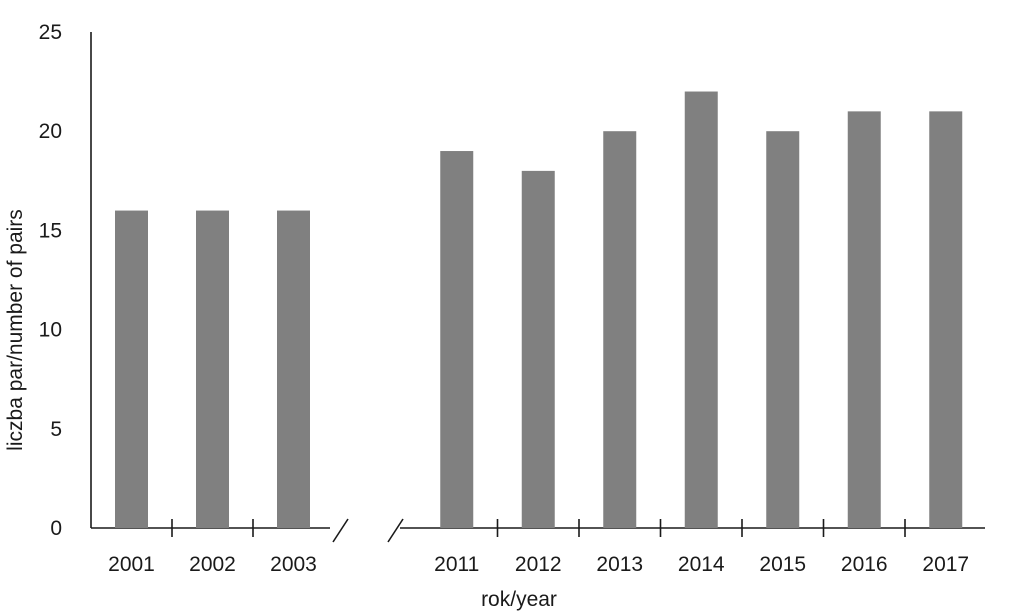 The width and height of the screenshot is (1016, 611). I want to click on x-tick-label: 2003, so click(293, 564).